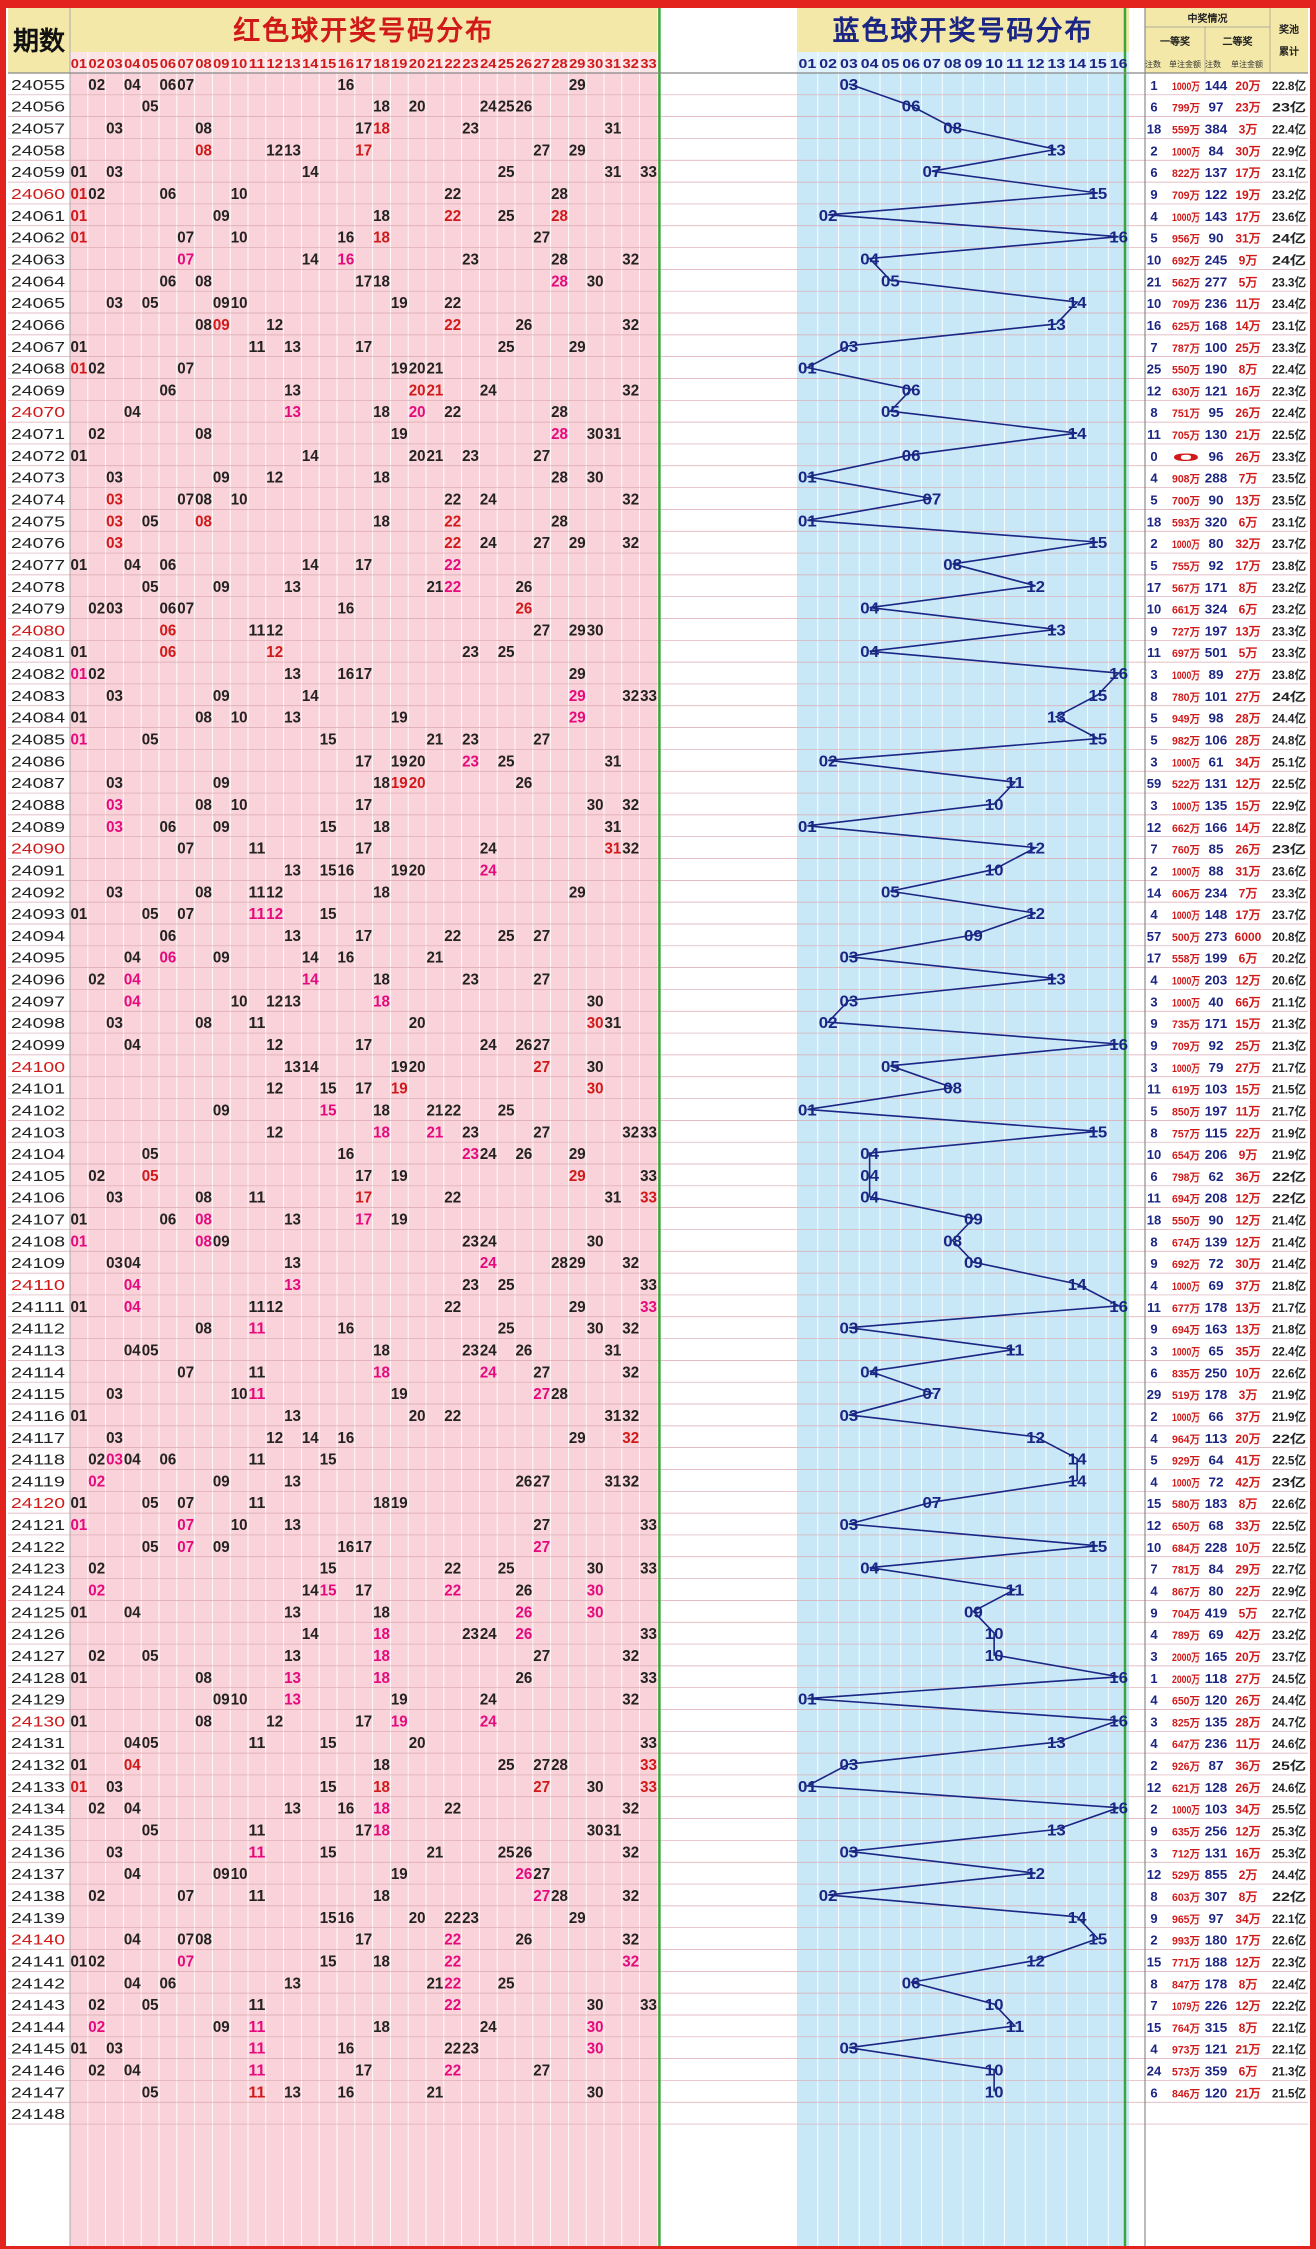  What do you see at coordinates (39, 1161) in the screenshot?
I see `period-column-bg` at bounding box center [39, 1161].